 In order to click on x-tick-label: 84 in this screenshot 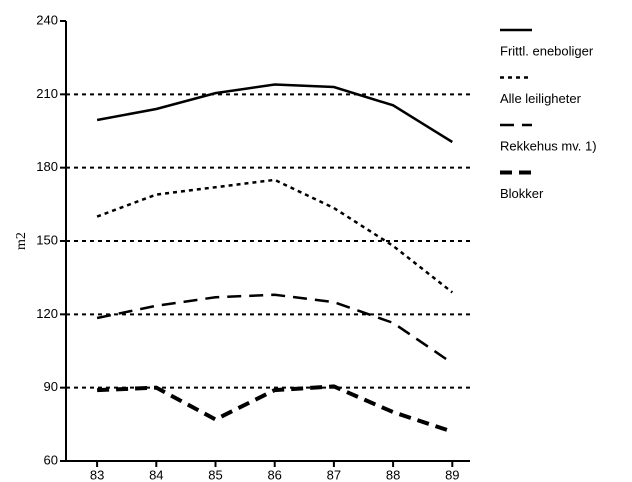, I will do `click(156, 474)`.